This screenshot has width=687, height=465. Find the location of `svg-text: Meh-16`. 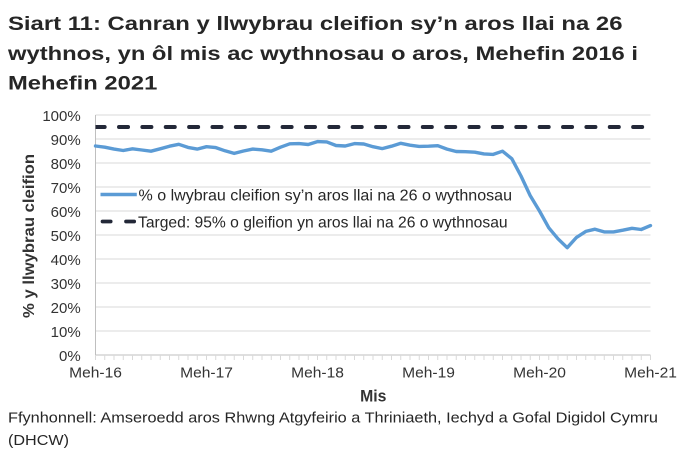

svg-text: Meh-16 is located at coordinates (95, 373).